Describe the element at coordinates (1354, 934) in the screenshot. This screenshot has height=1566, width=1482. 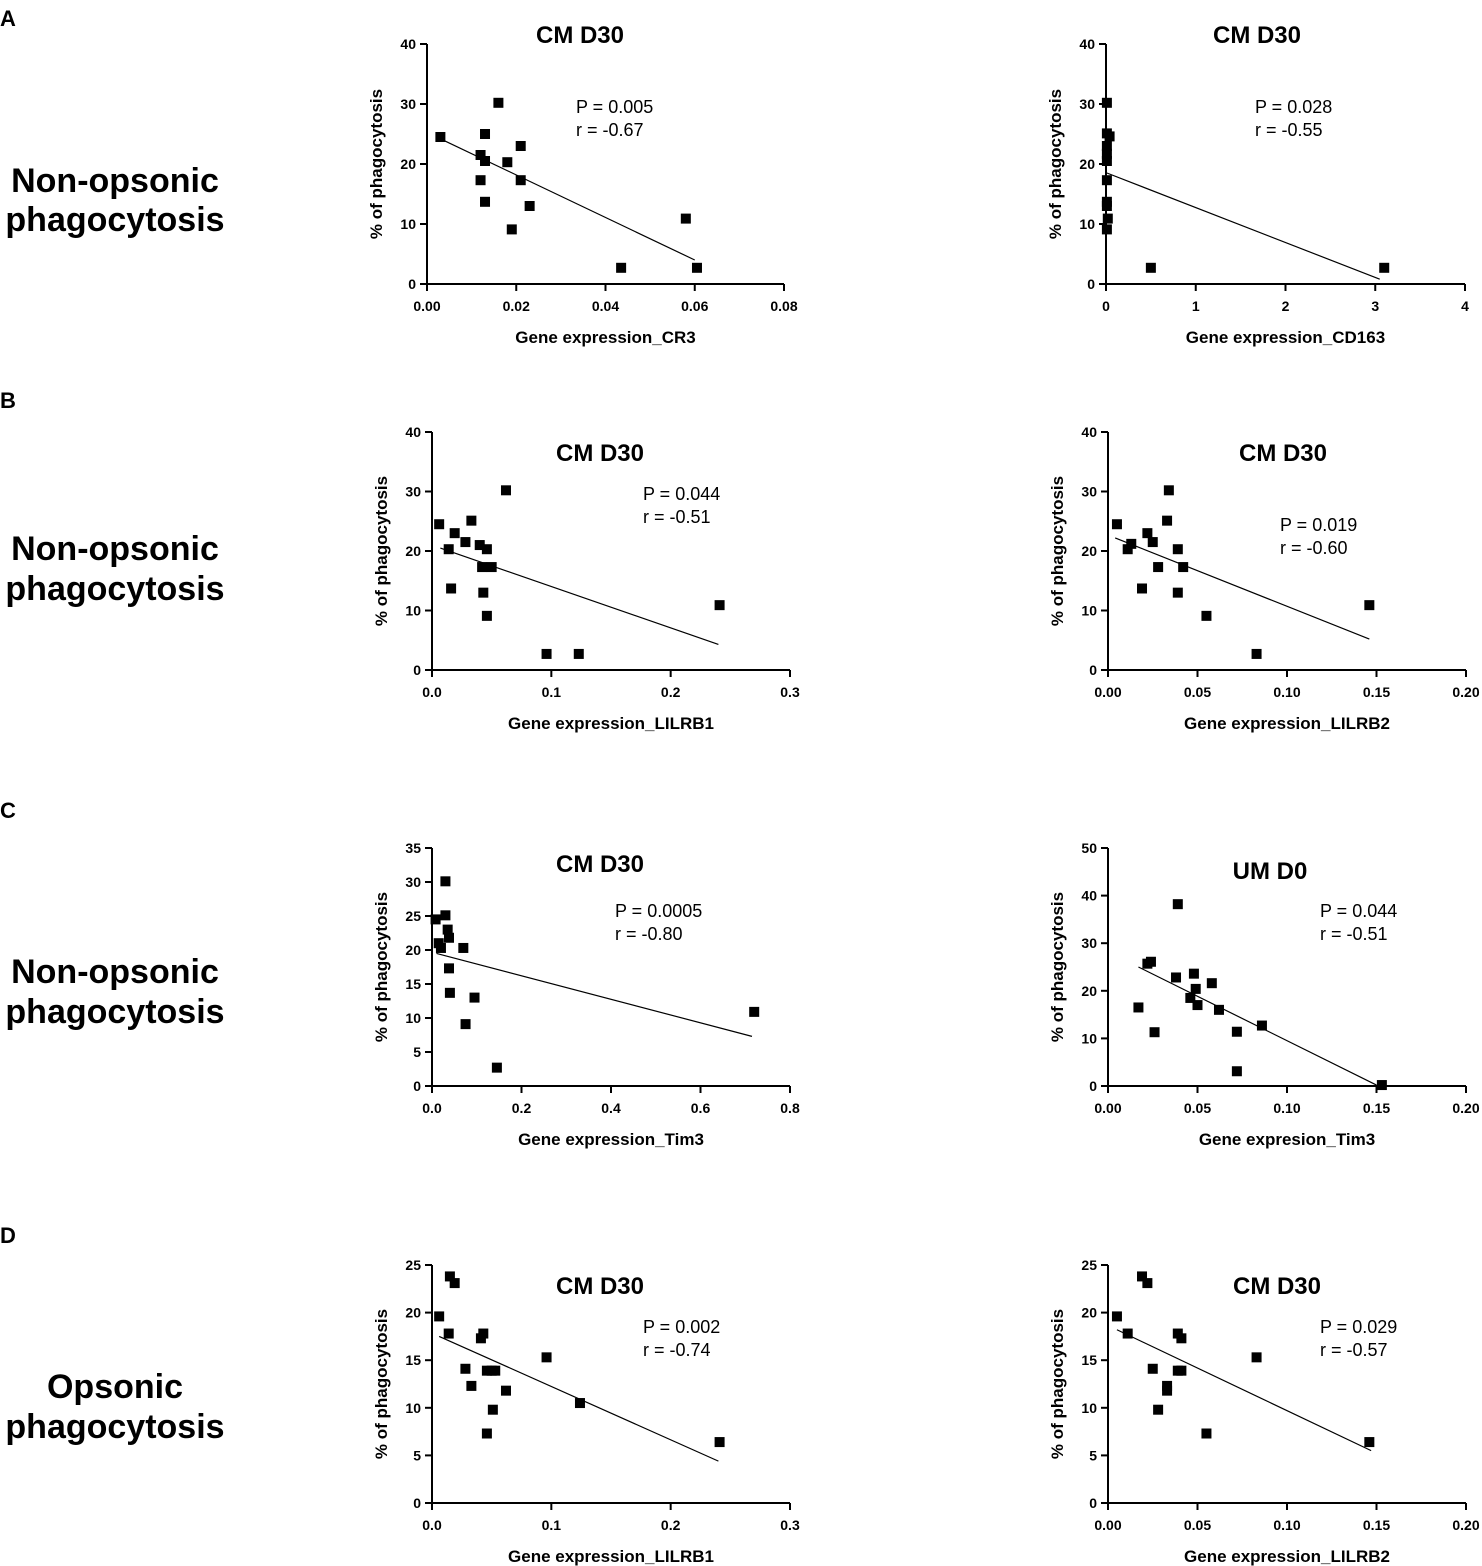
I see `r-value-label: r = -0.51` at that location.